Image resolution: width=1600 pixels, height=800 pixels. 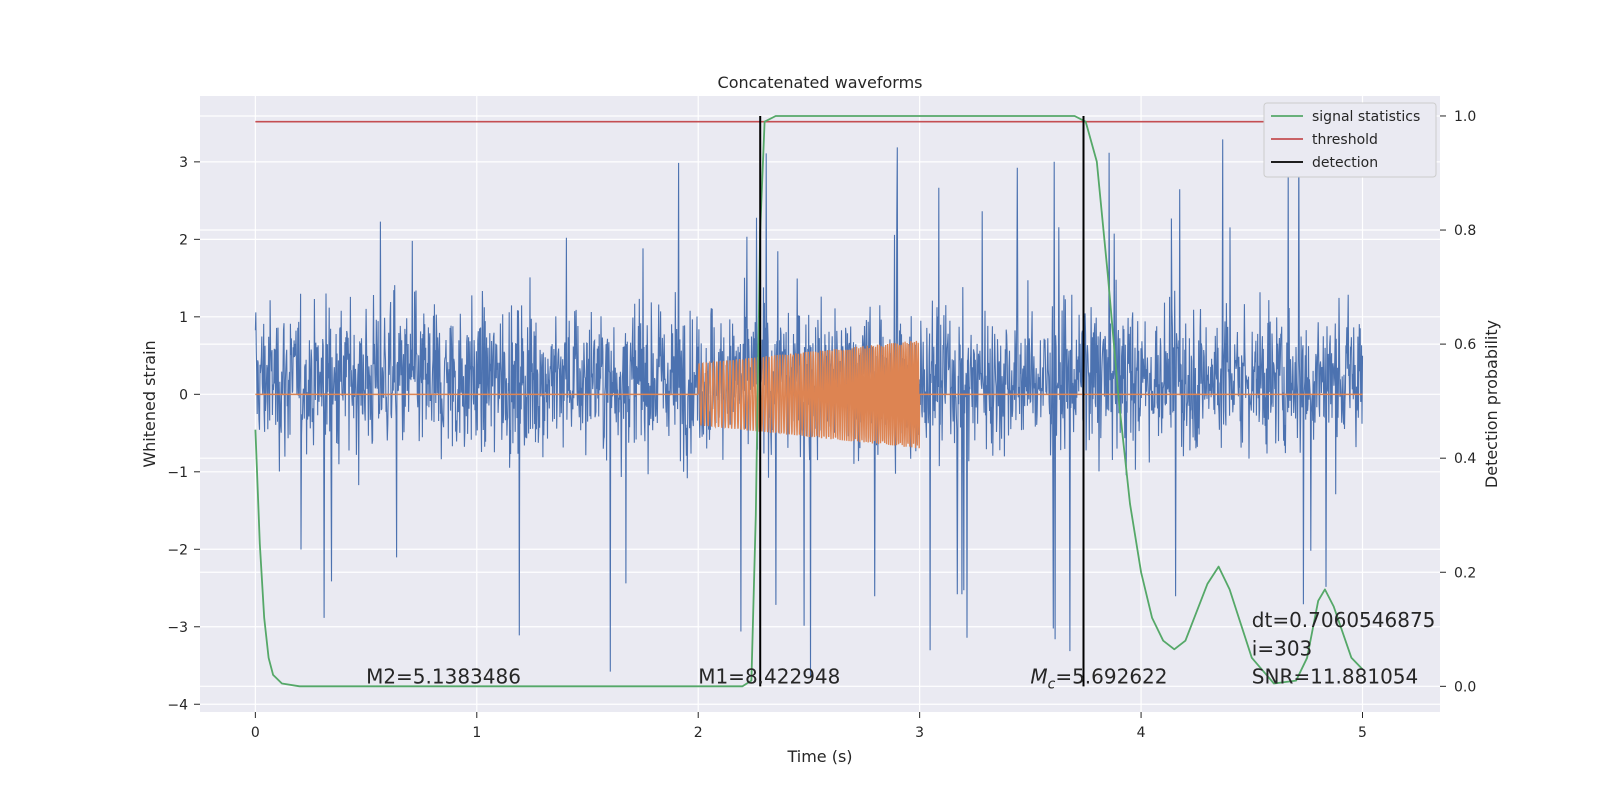 What do you see at coordinates (183, 163) in the screenshot?
I see `y-tick-label: 3` at bounding box center [183, 163].